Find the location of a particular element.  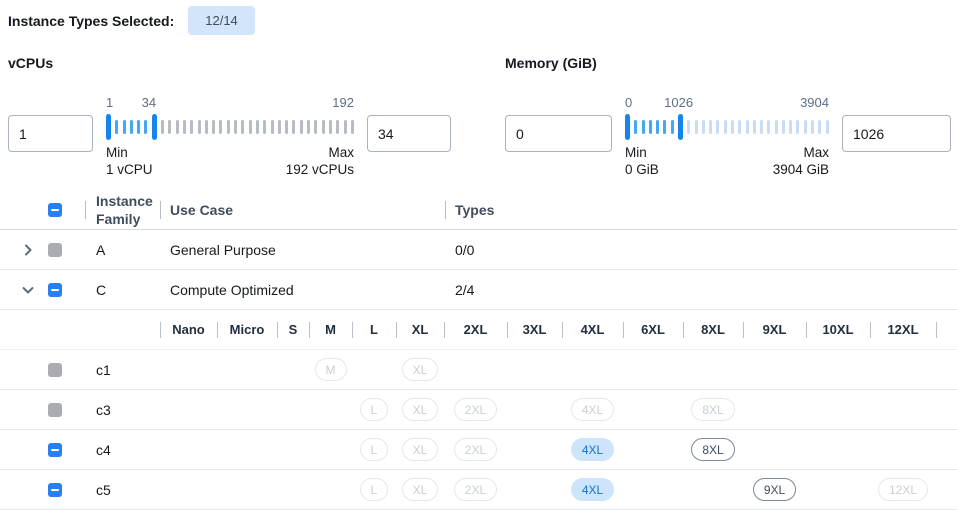

instance-name-cell: c4 is located at coordinates (122, 449).